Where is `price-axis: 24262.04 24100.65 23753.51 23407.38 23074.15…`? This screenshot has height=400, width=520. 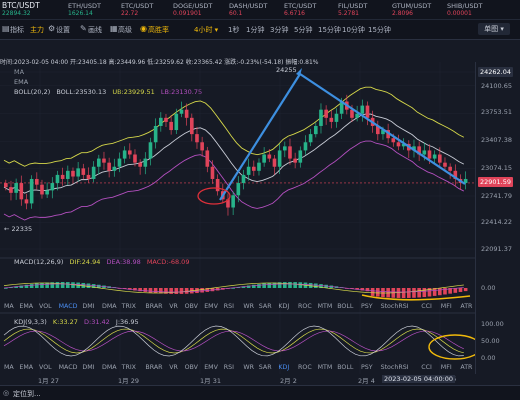 price-axis: 24262.04 24100.65 23753.51 23407.38 23074.15… is located at coordinates (497, 218).